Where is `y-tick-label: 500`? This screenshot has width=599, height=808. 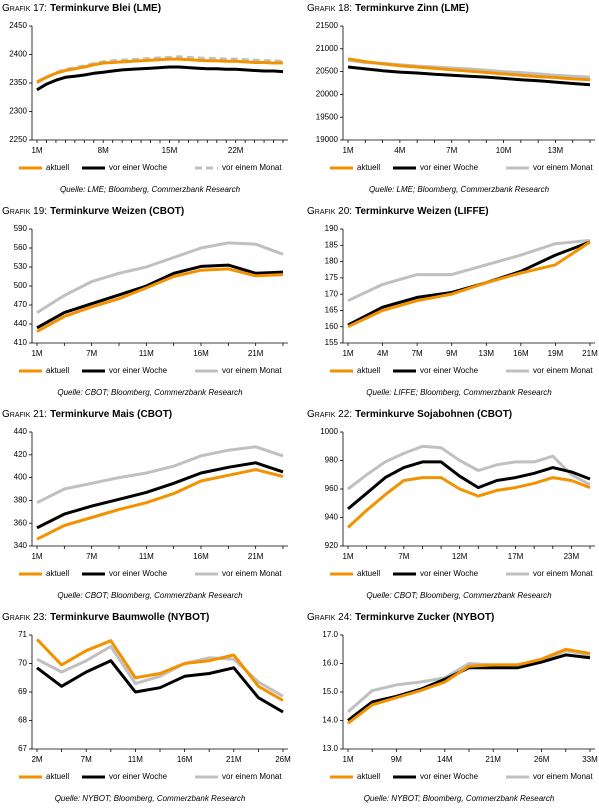 y-tick-label: 500 is located at coordinates (21, 285).